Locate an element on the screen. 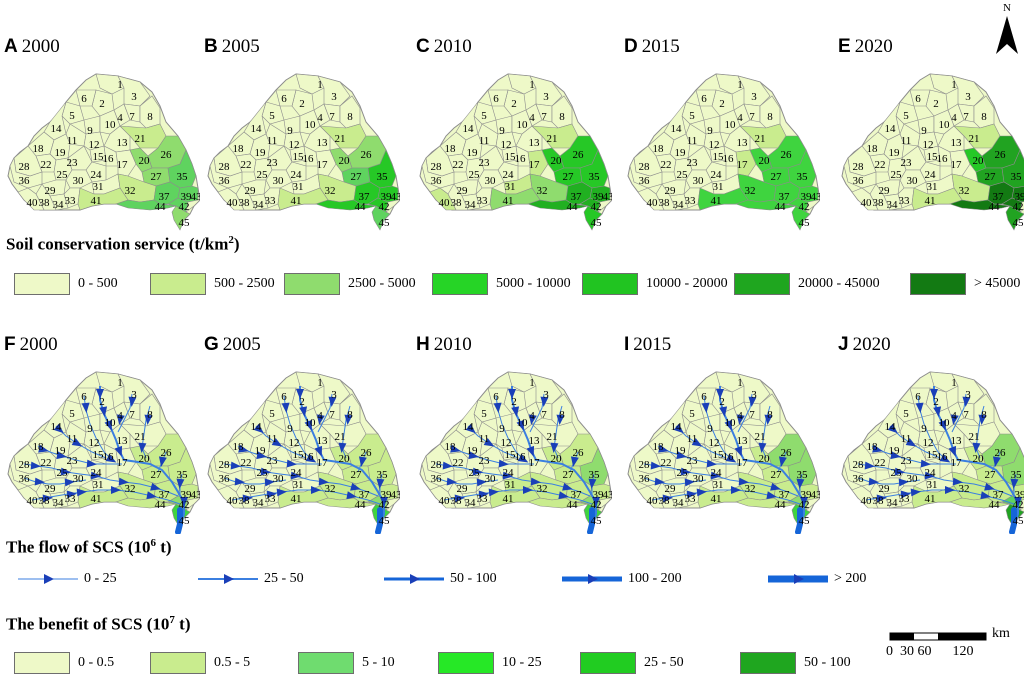  legend-label: 0 - 500 is located at coordinates (98, 284).